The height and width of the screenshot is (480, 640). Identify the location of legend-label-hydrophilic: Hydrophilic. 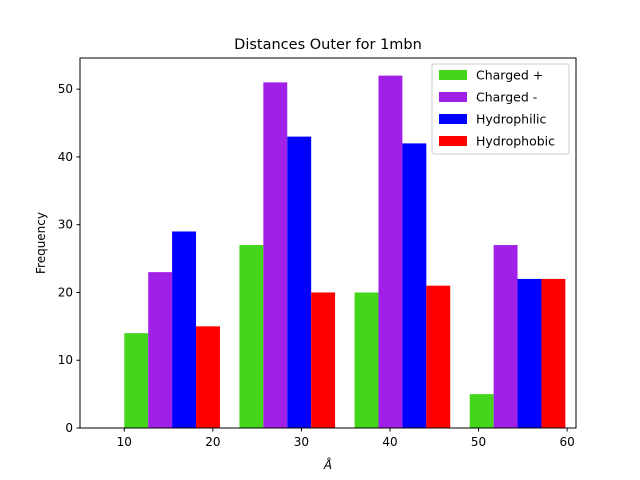
(511, 119).